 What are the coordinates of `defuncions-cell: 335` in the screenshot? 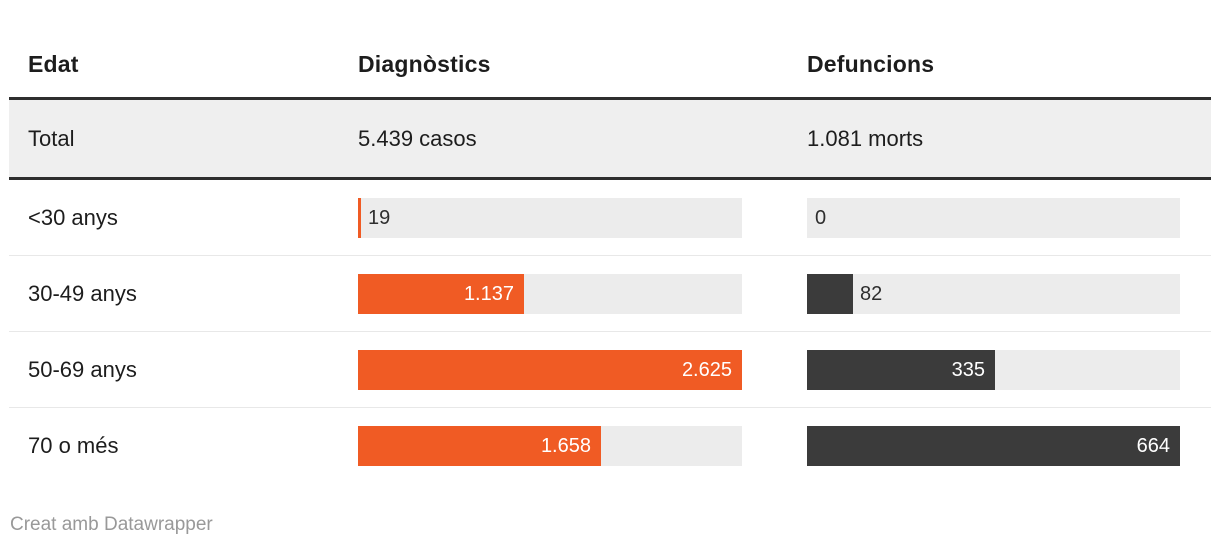 It's located at (1009, 369).